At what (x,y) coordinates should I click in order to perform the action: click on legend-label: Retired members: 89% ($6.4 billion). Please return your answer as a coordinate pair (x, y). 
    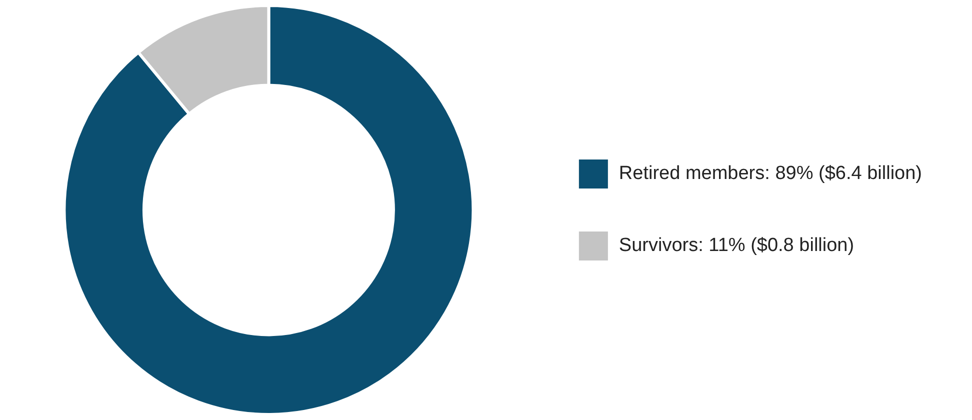
    Looking at the image, I should click on (770, 173).